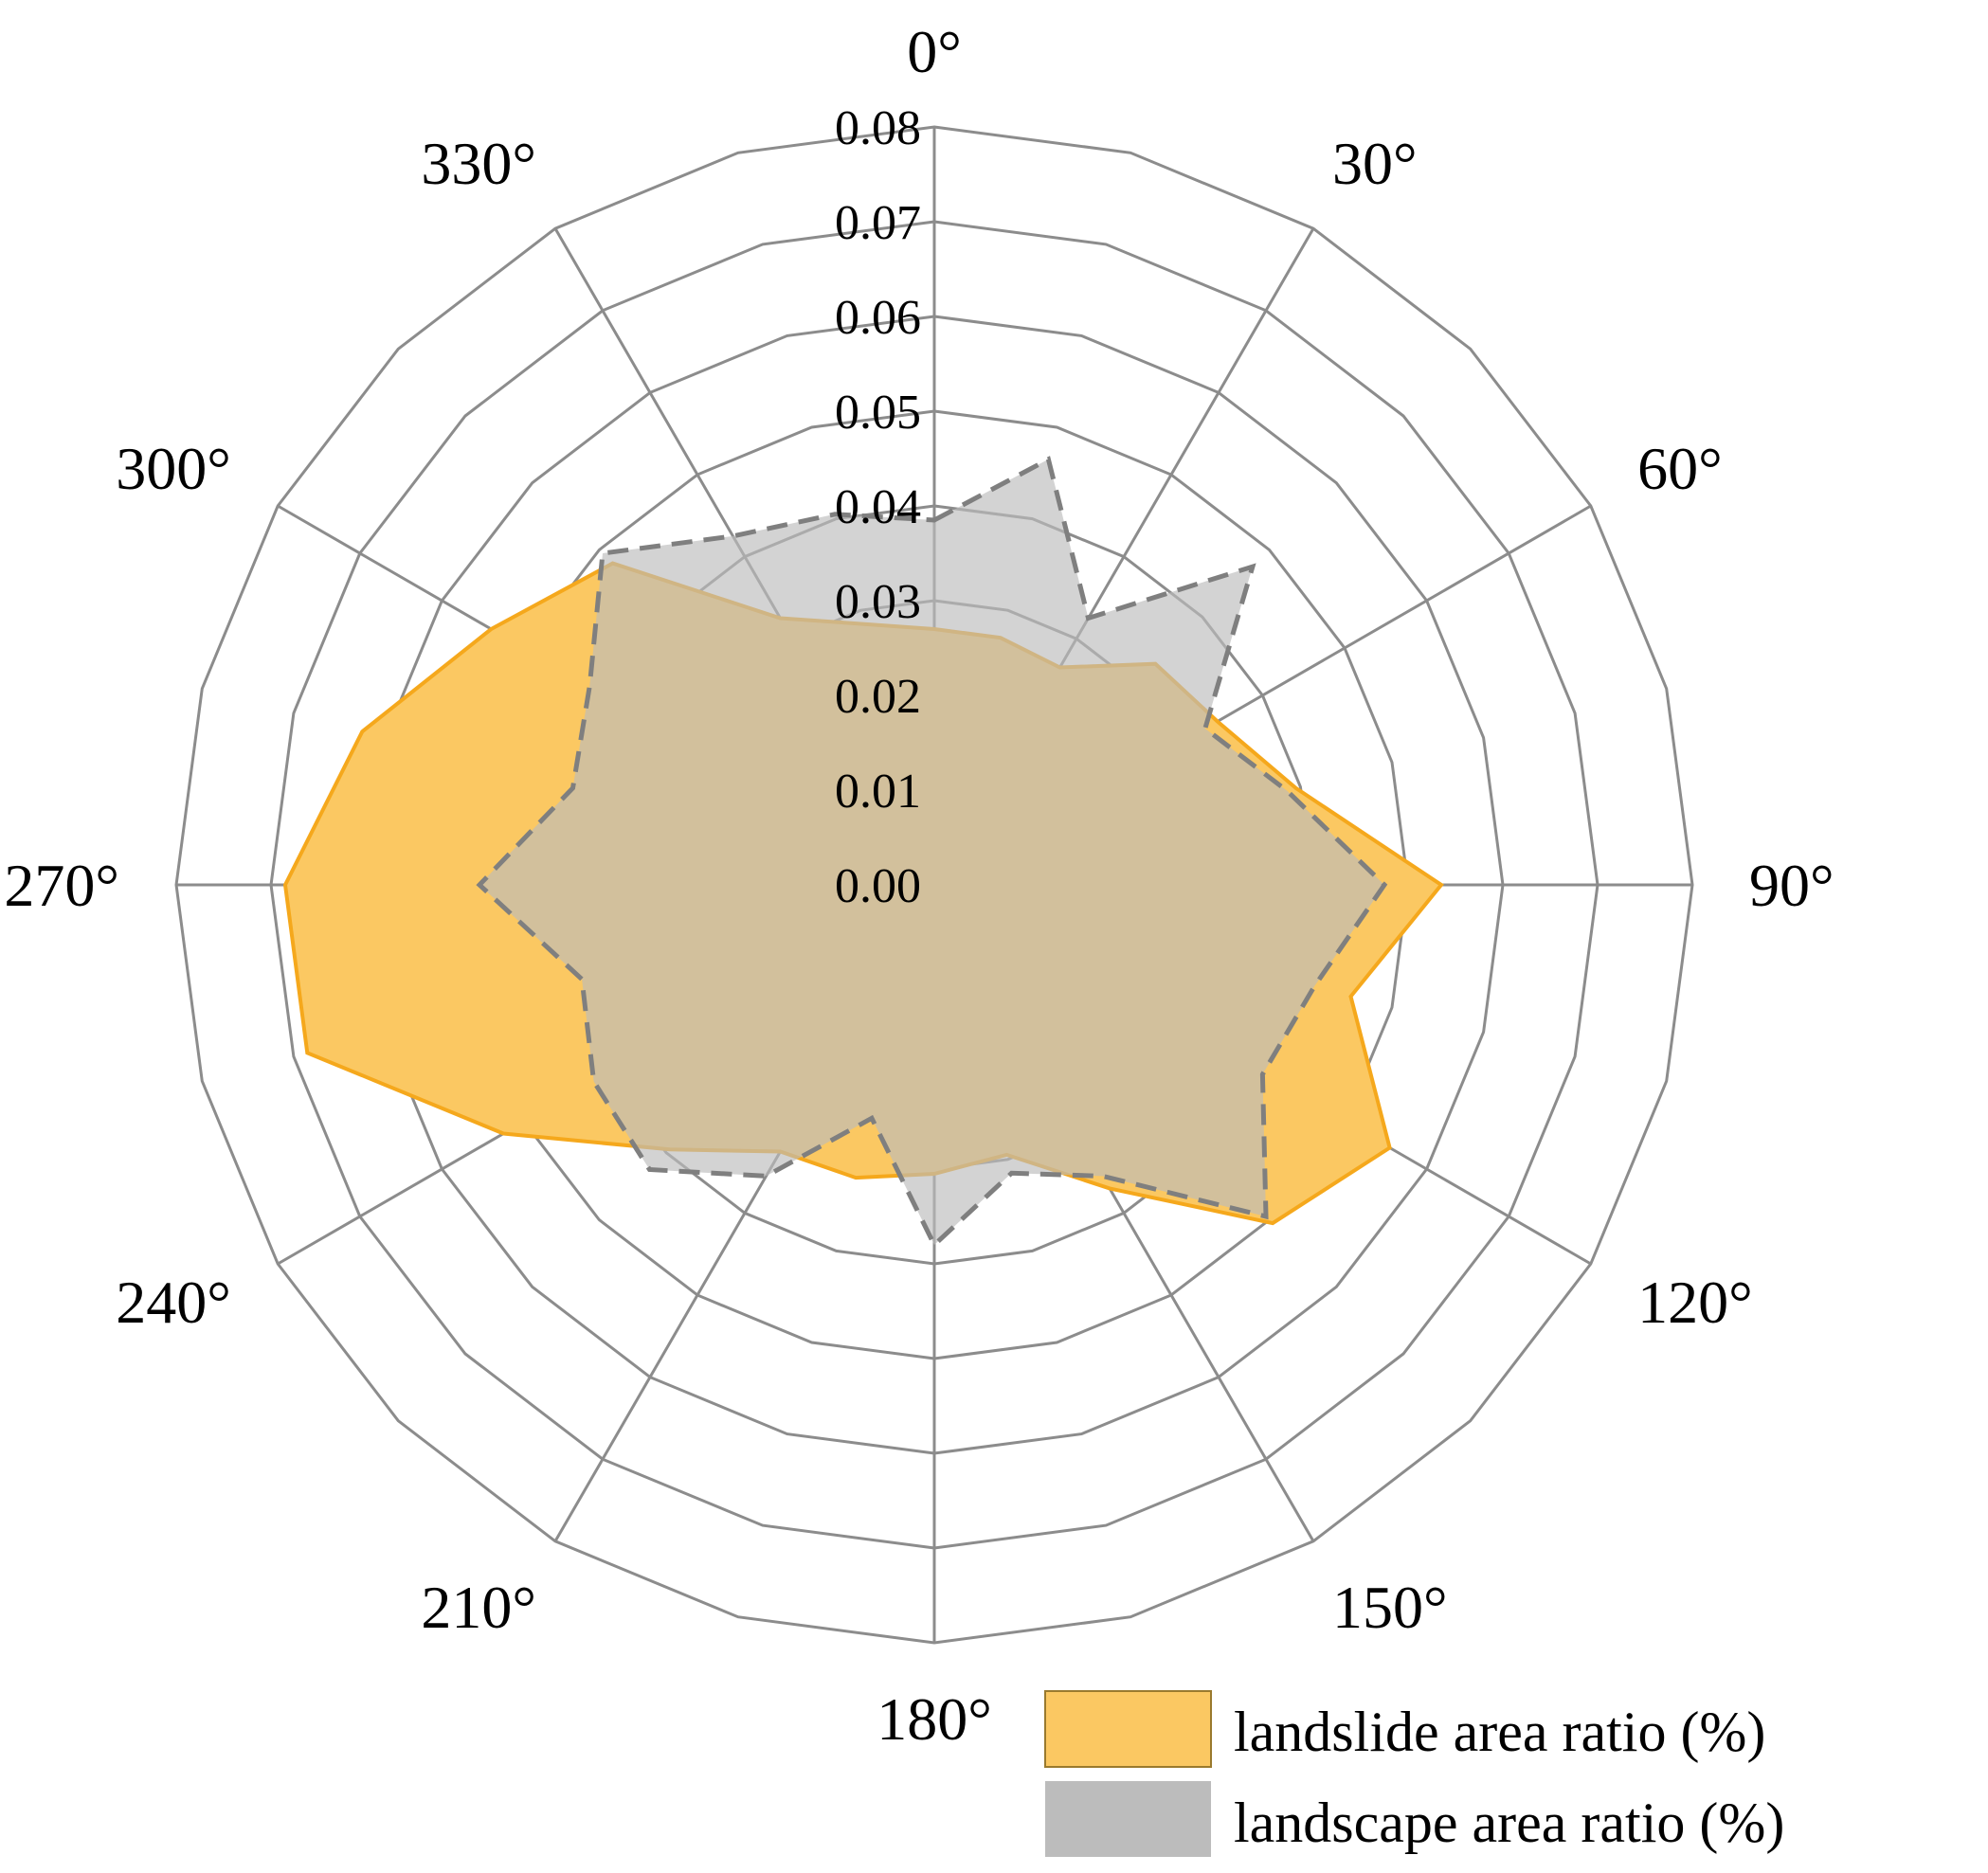 The image size is (1988, 1873). What do you see at coordinates (878, 318) in the screenshot?
I see `radial-tick-label: 0.06` at bounding box center [878, 318].